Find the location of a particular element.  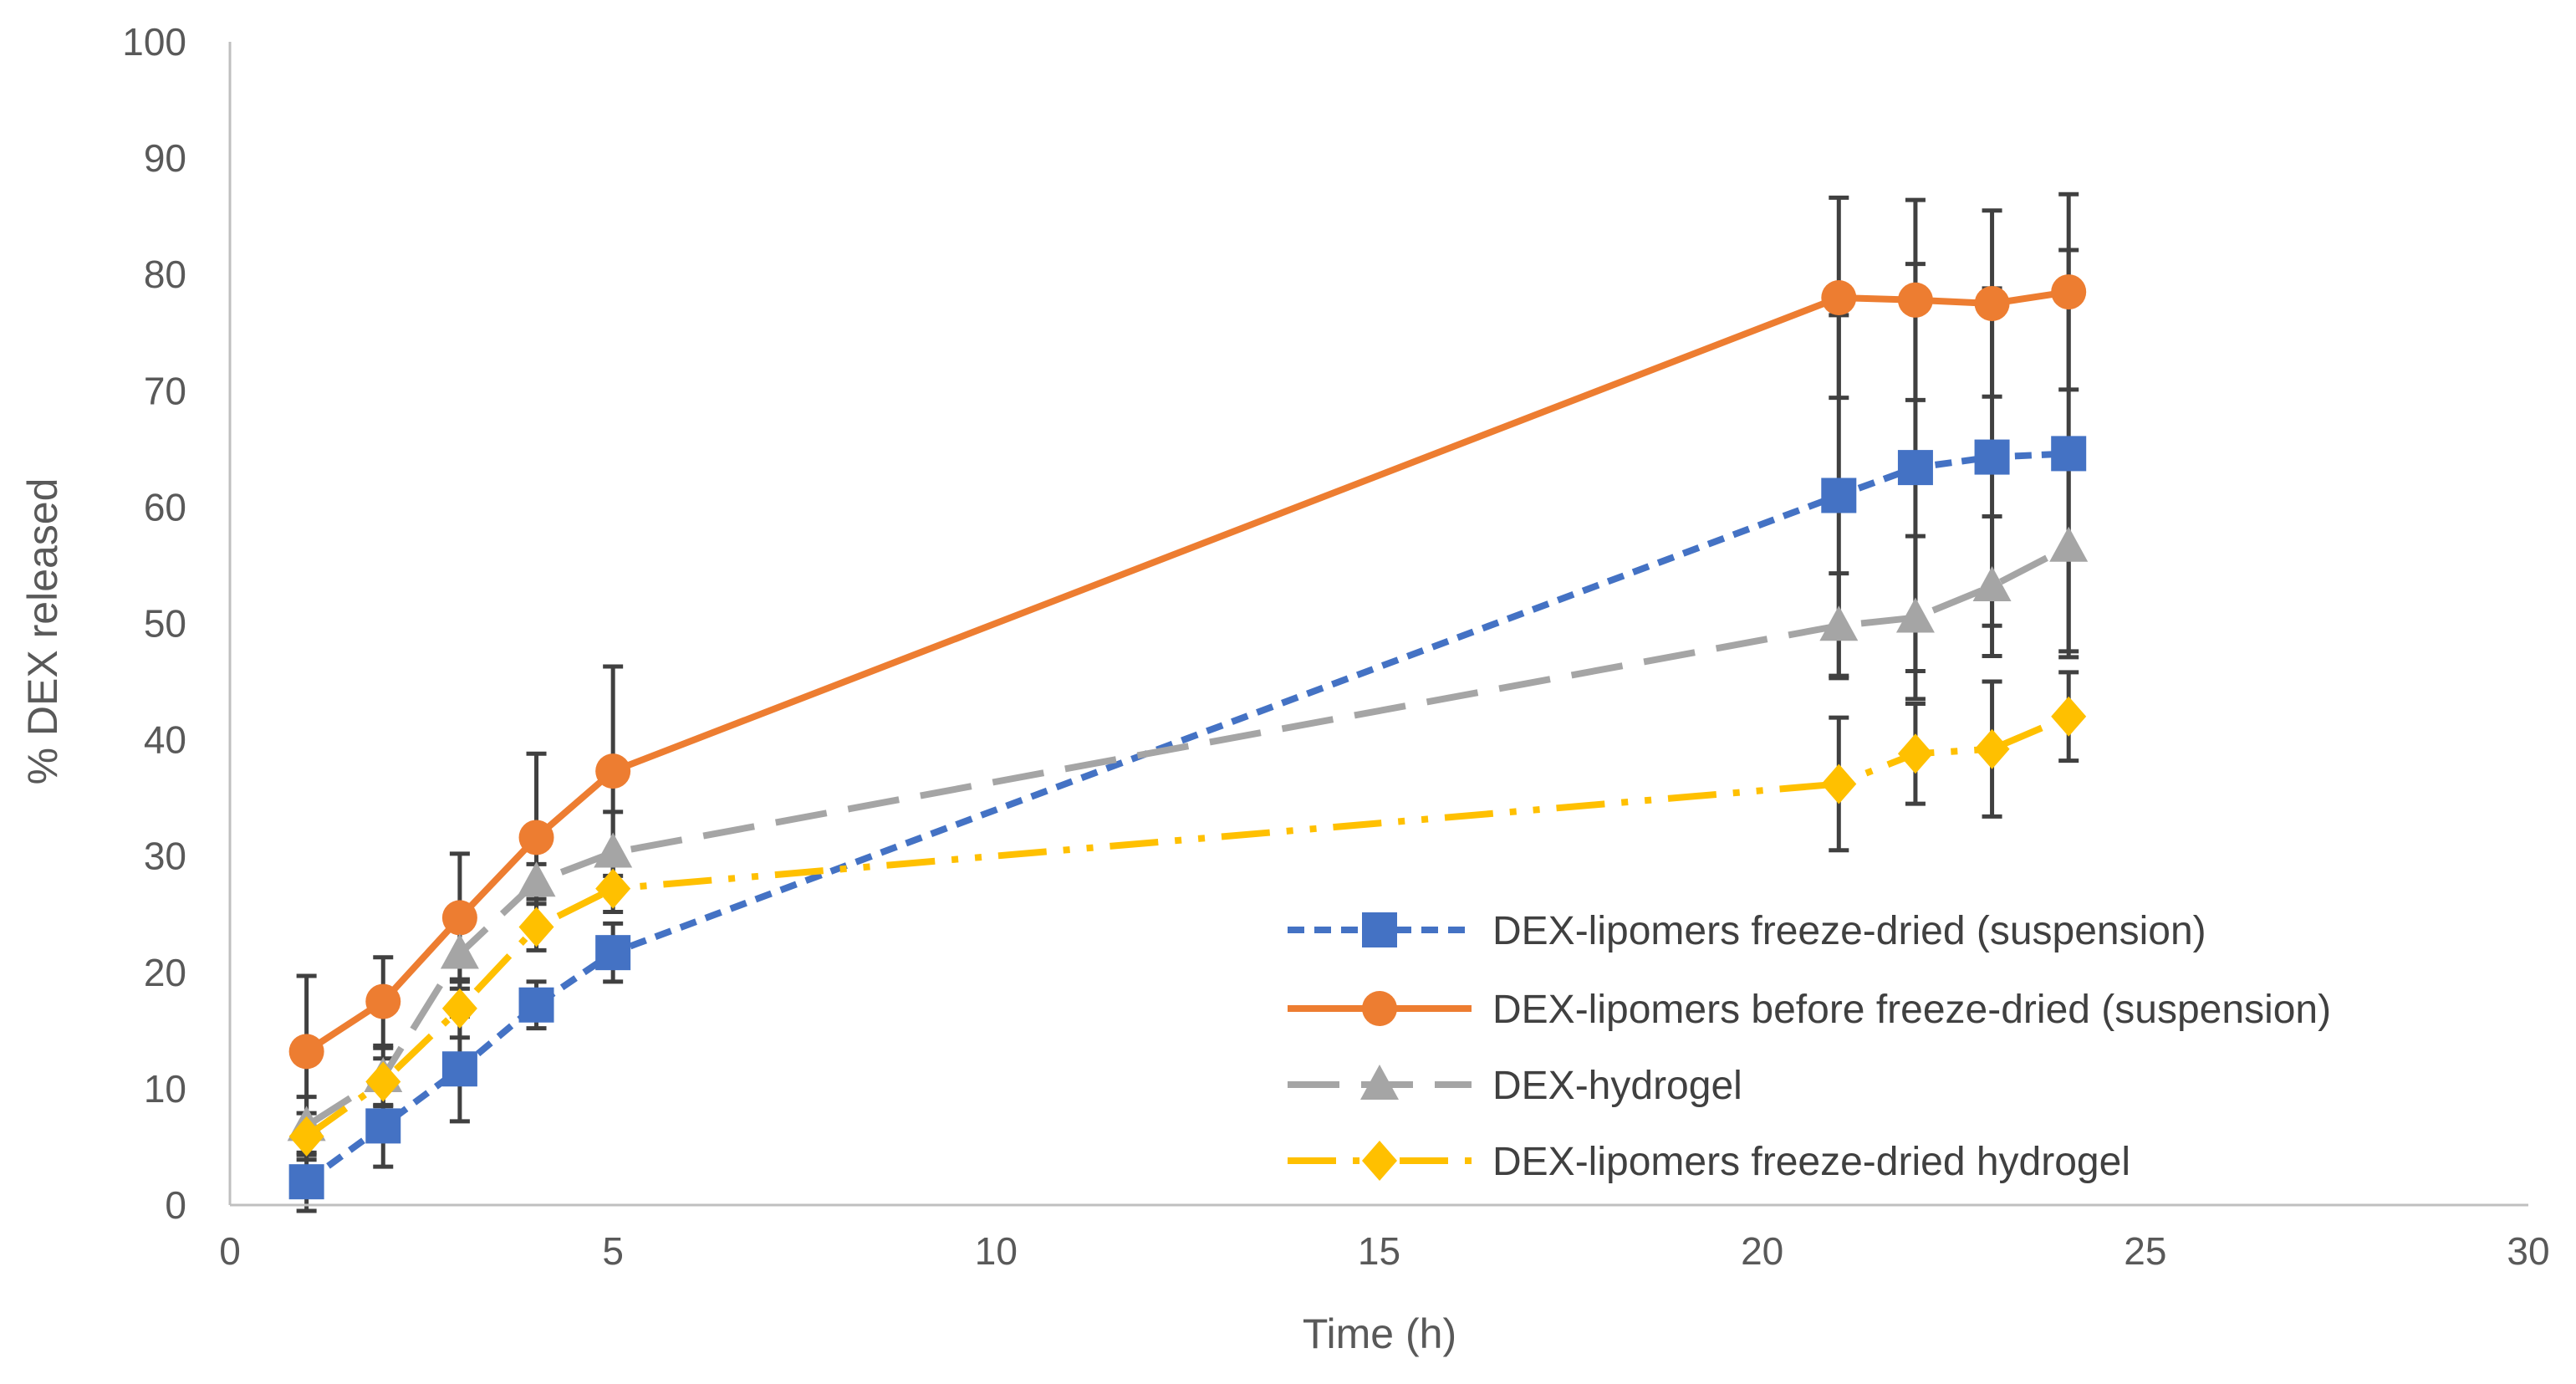

y-tick-label: 60 is located at coordinates (165, 507).